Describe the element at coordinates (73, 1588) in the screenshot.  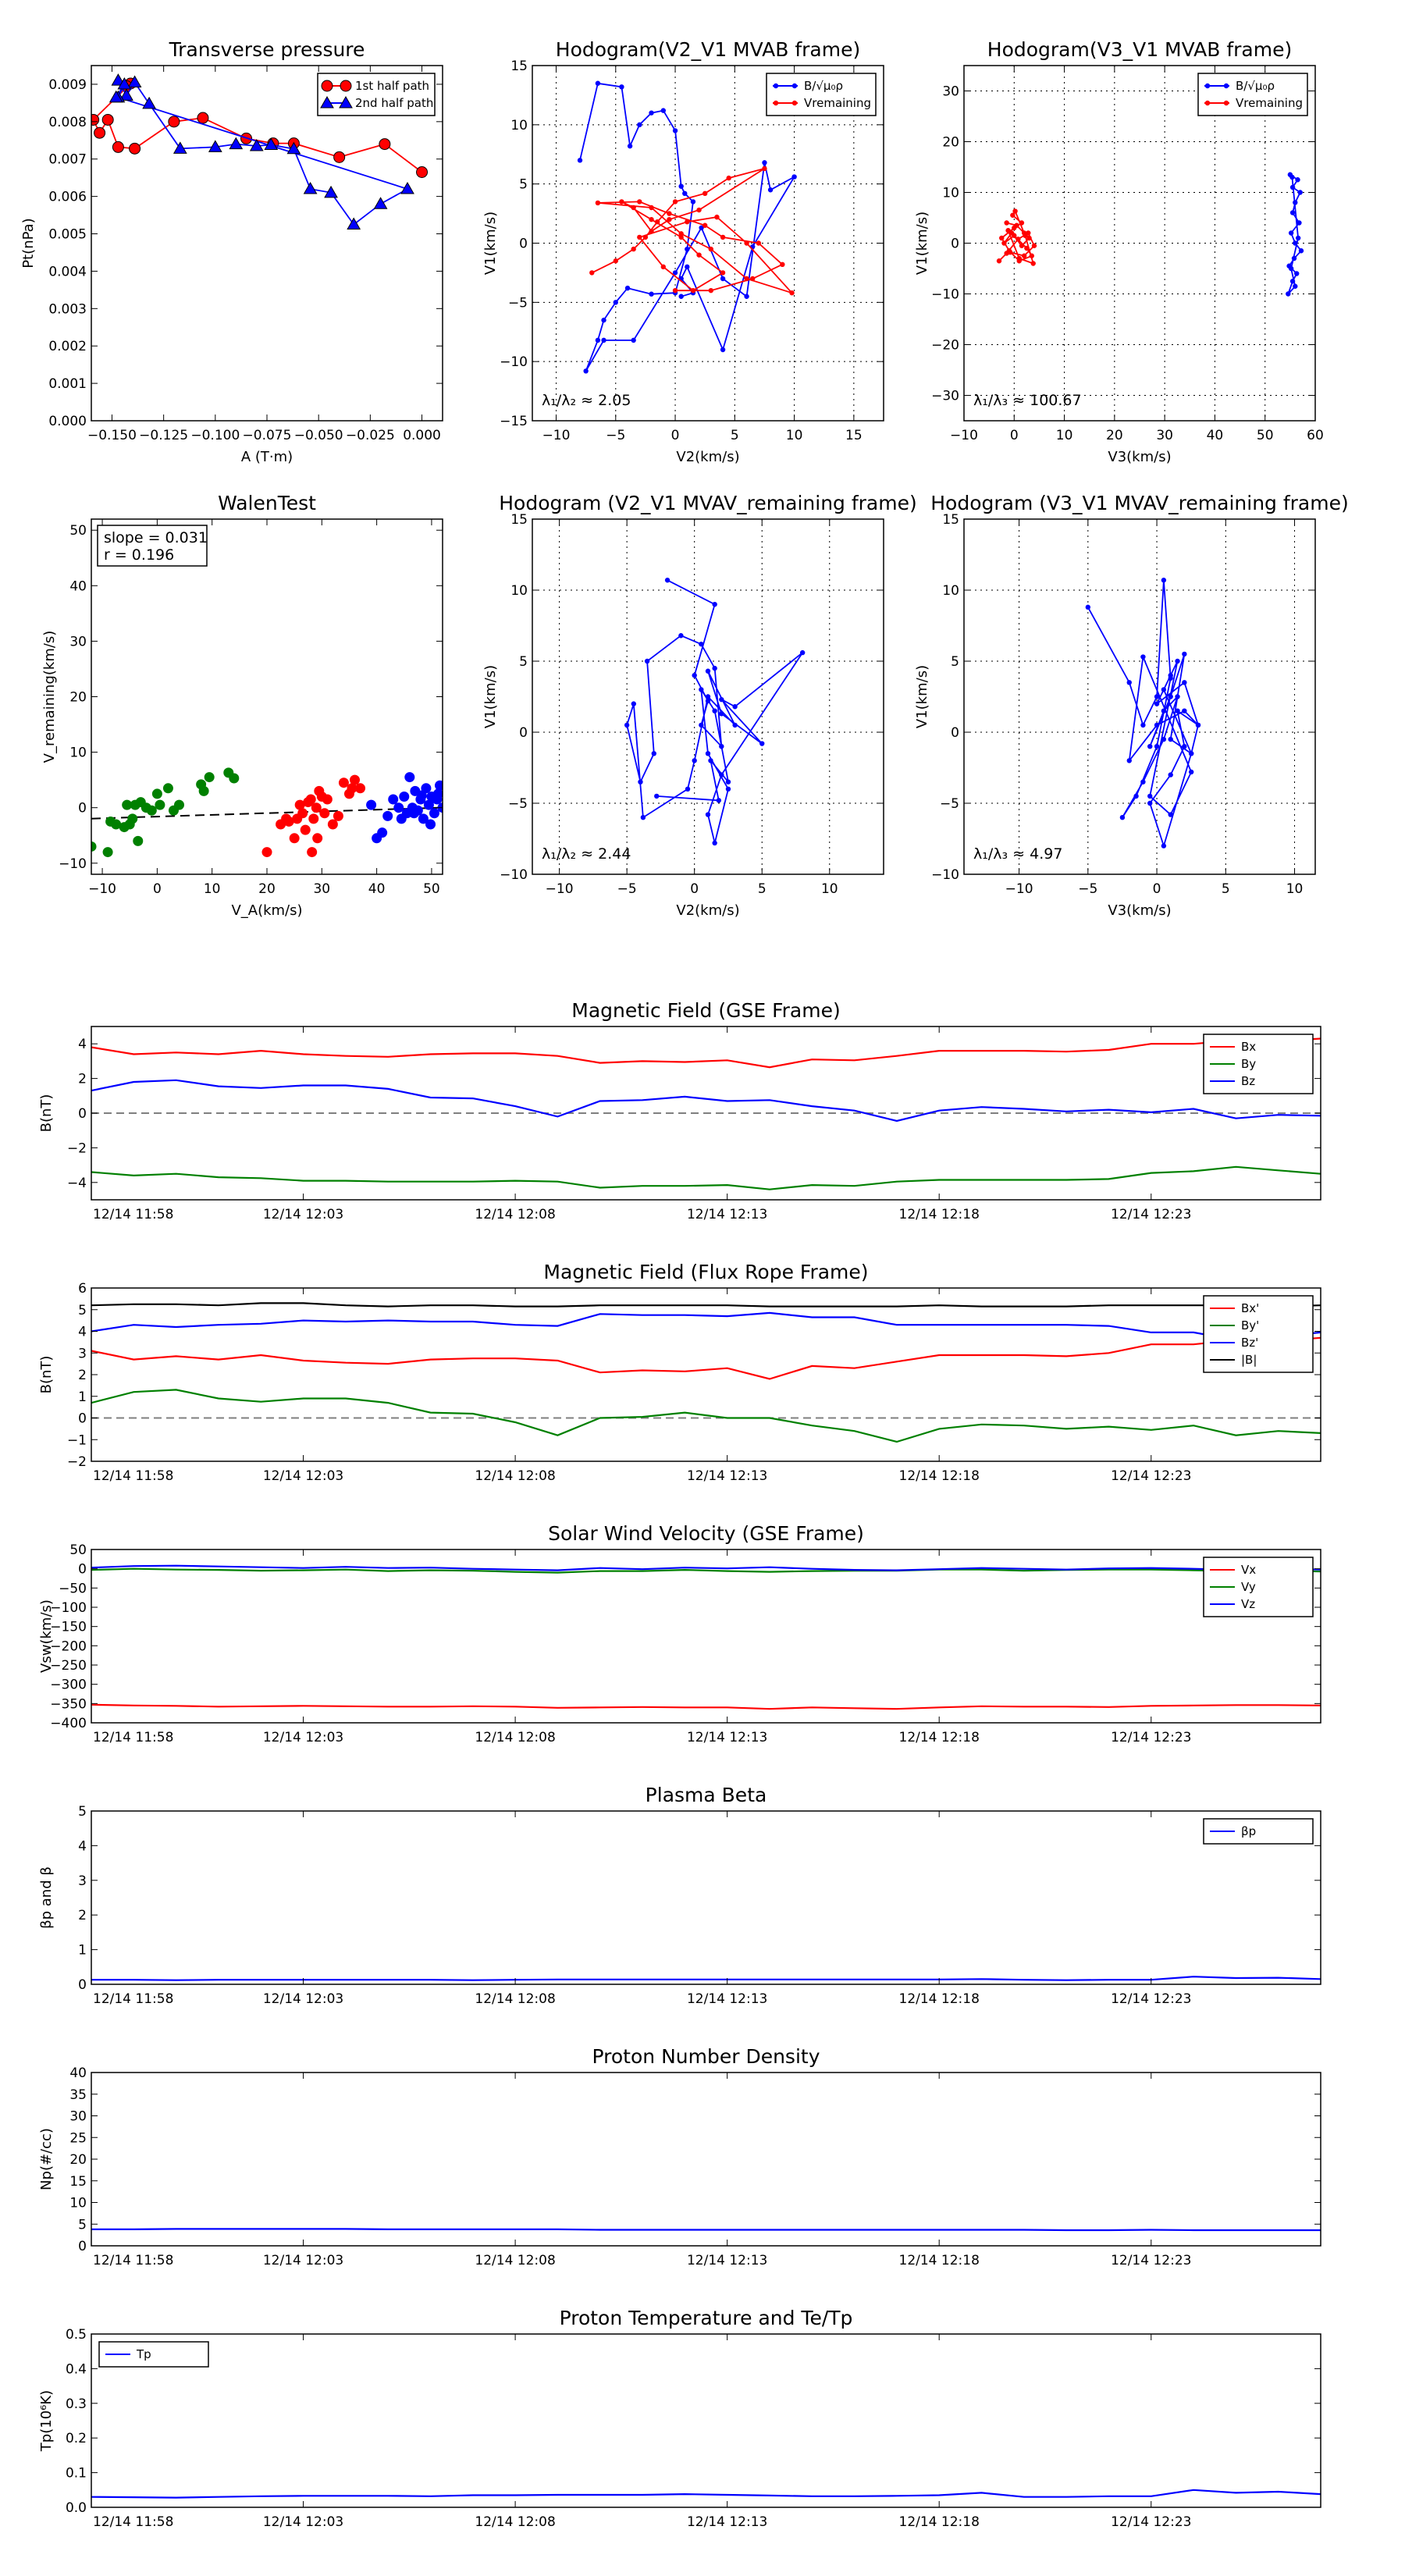
I see `y-tick-label: −50` at that location.